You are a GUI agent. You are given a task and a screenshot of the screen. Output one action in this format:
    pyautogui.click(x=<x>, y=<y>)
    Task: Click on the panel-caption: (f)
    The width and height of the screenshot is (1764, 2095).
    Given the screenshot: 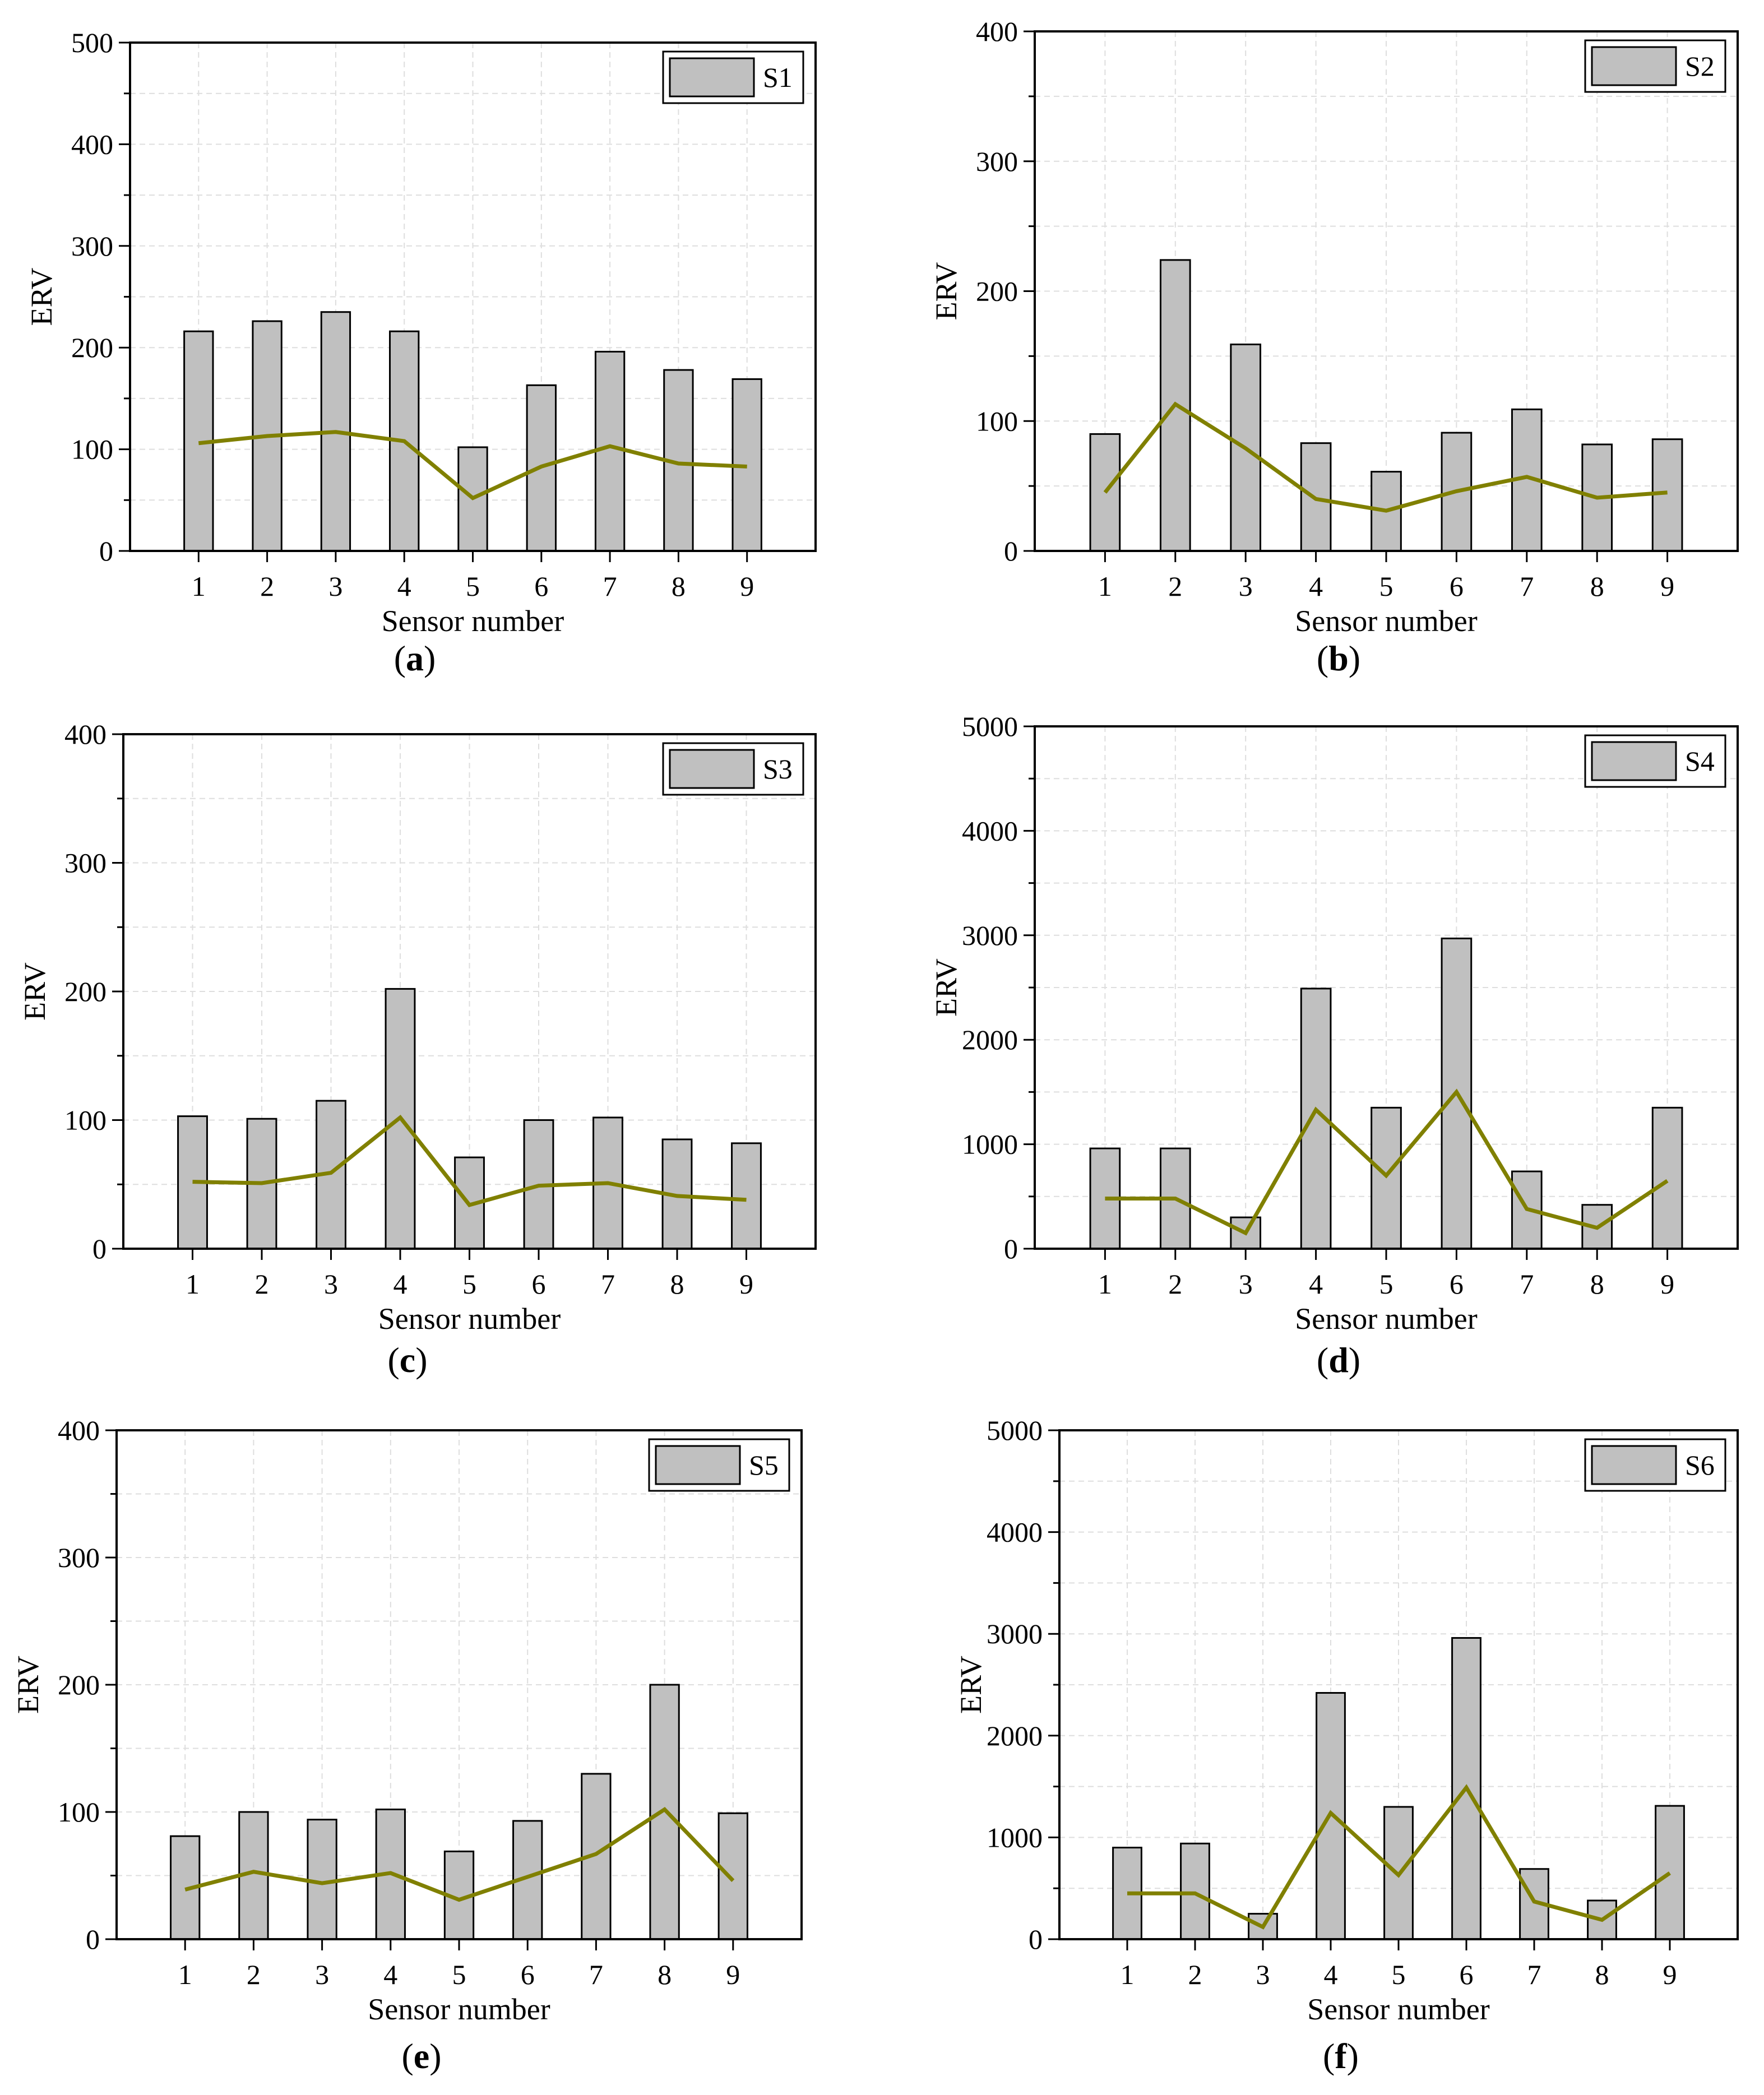 What is the action you would take?
    pyautogui.click(x=1341, y=2056)
    